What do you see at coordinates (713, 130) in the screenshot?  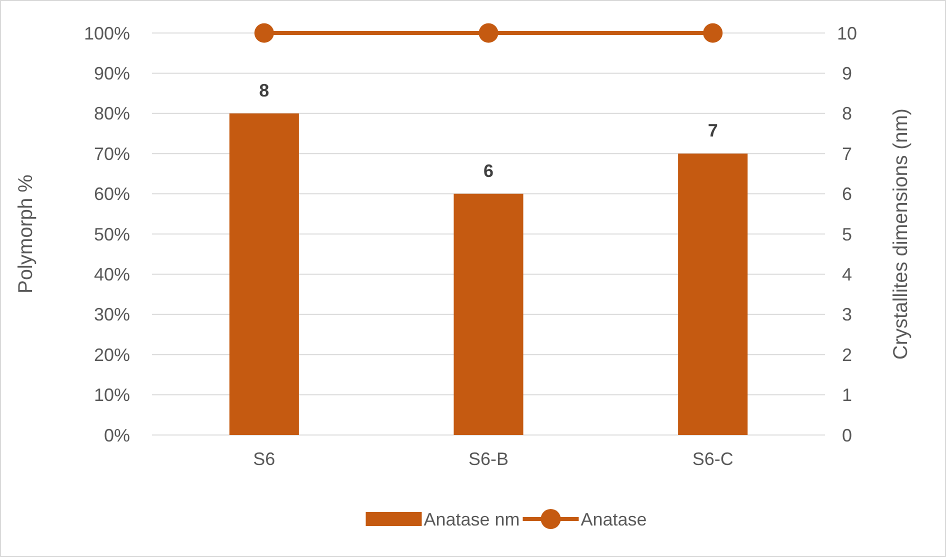 I see `data-label: 7` at bounding box center [713, 130].